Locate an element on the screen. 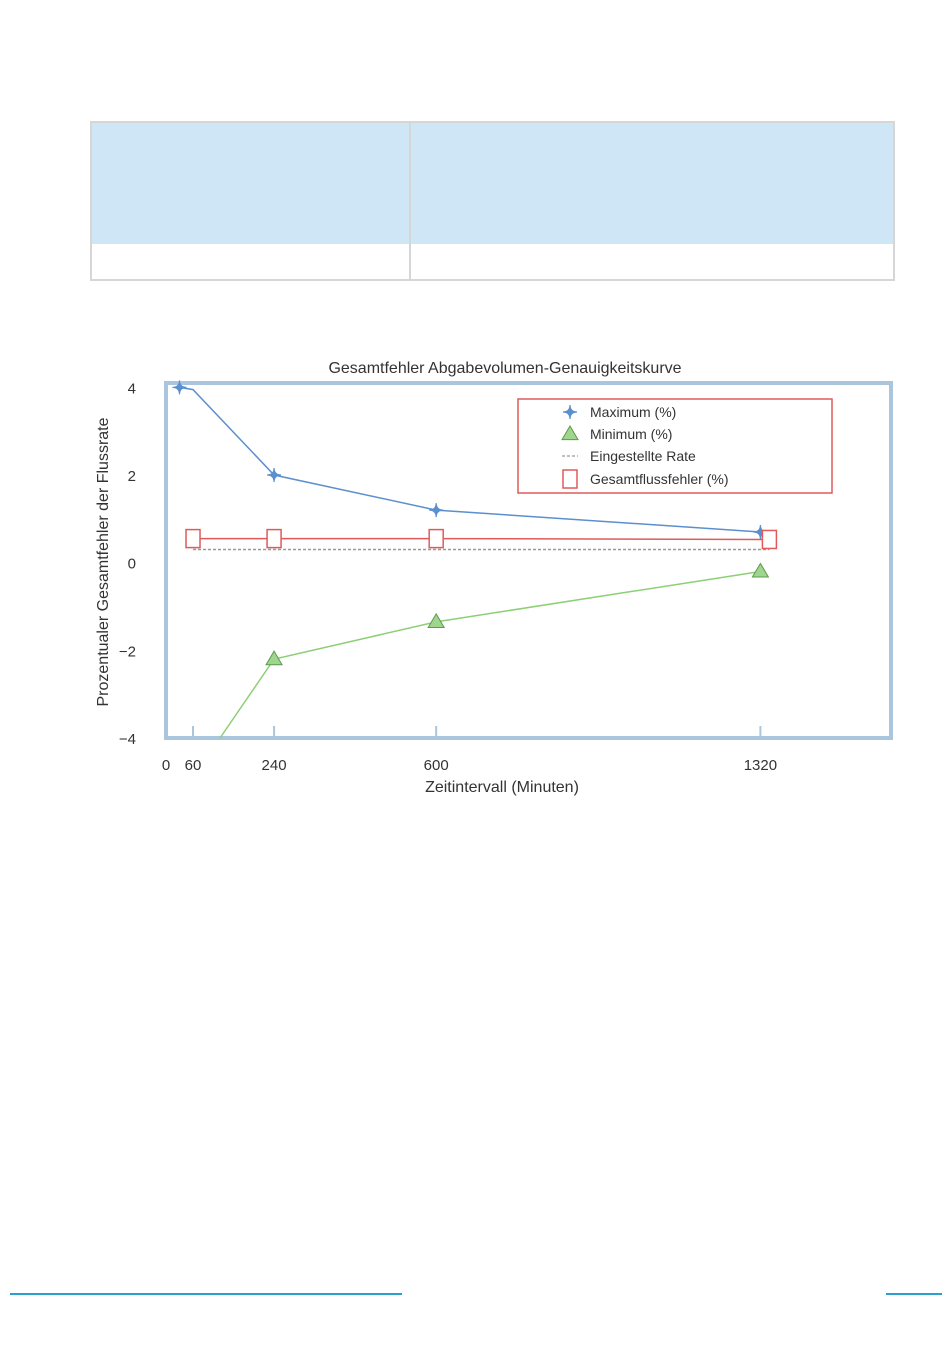 Image resolution: width=950 pixels, height=1357 pixels. footer-rule-left is located at coordinates (206, 1294).